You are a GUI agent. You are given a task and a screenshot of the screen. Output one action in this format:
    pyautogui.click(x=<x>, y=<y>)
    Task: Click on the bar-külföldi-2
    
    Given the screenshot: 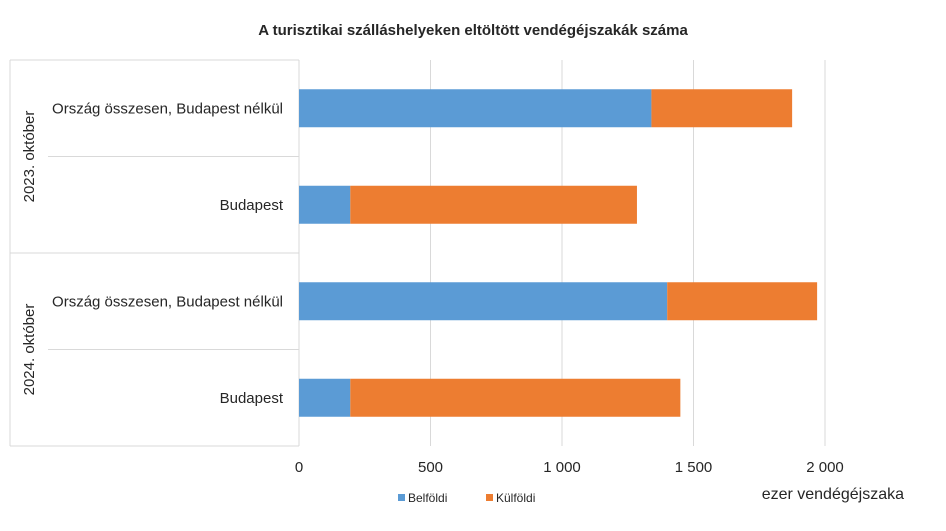 What is the action you would take?
    pyautogui.click(x=742, y=301)
    